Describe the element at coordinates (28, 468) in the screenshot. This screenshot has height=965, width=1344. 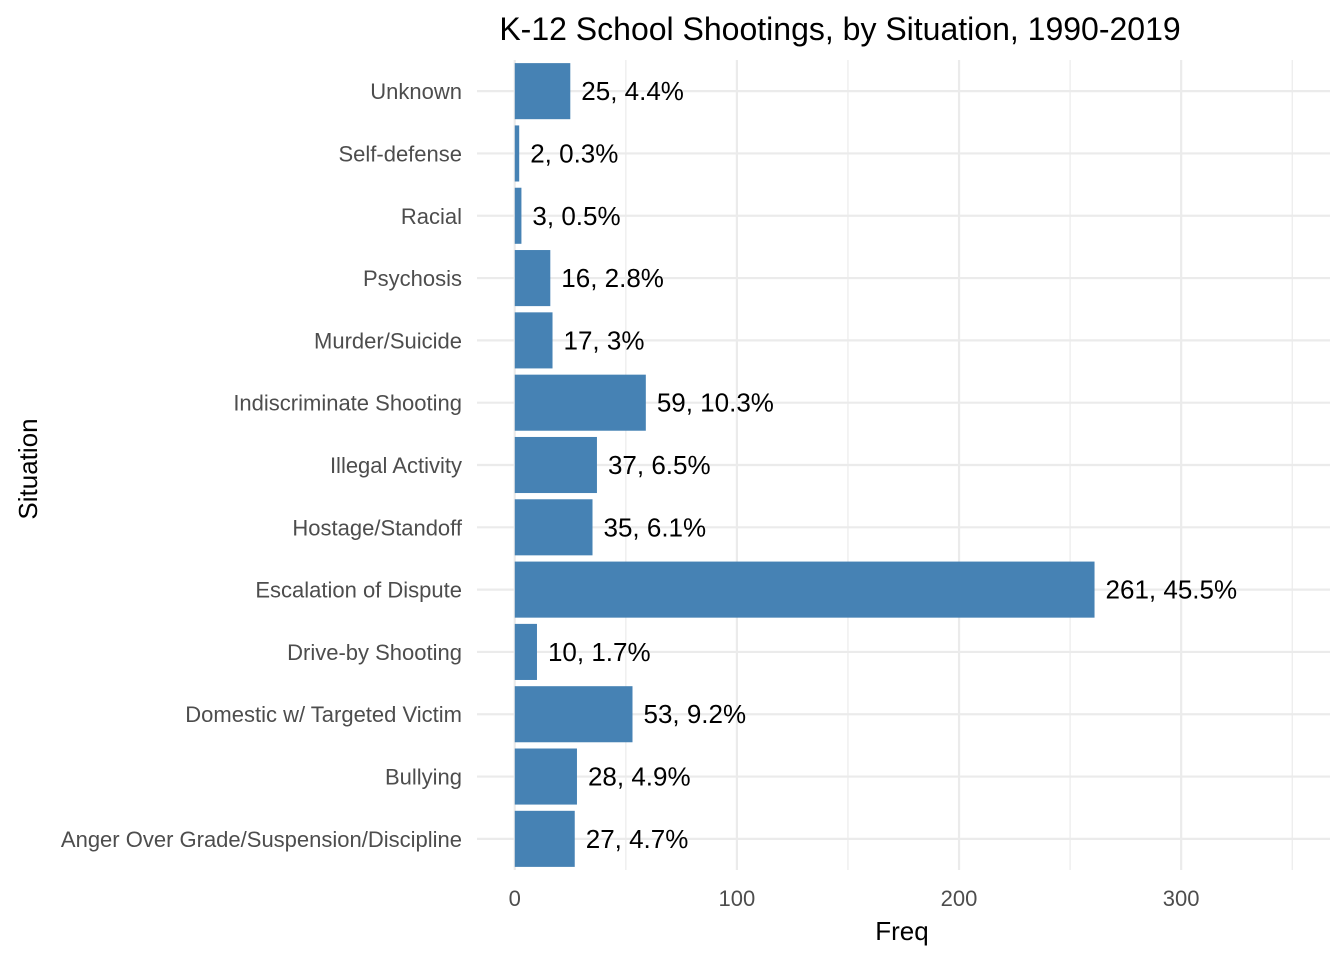
I see `y-axis-title: Situation` at that location.